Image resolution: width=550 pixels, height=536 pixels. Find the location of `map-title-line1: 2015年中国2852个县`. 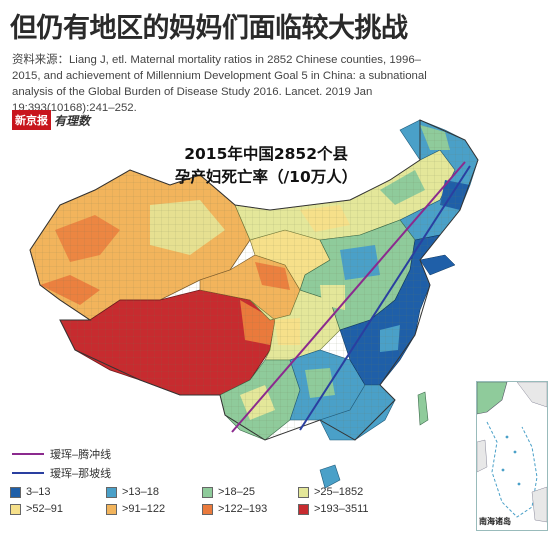

map-title-line1: 2015年中国2852个县 is located at coordinates (266, 154).